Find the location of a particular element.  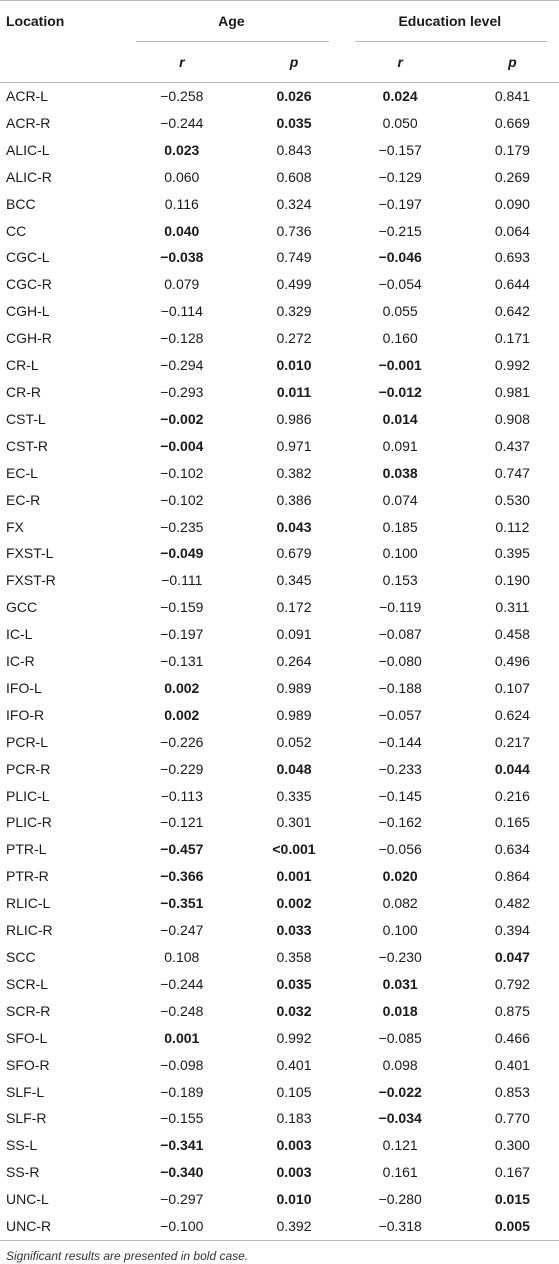

header-age-p: p is located at coordinates (286, 62).